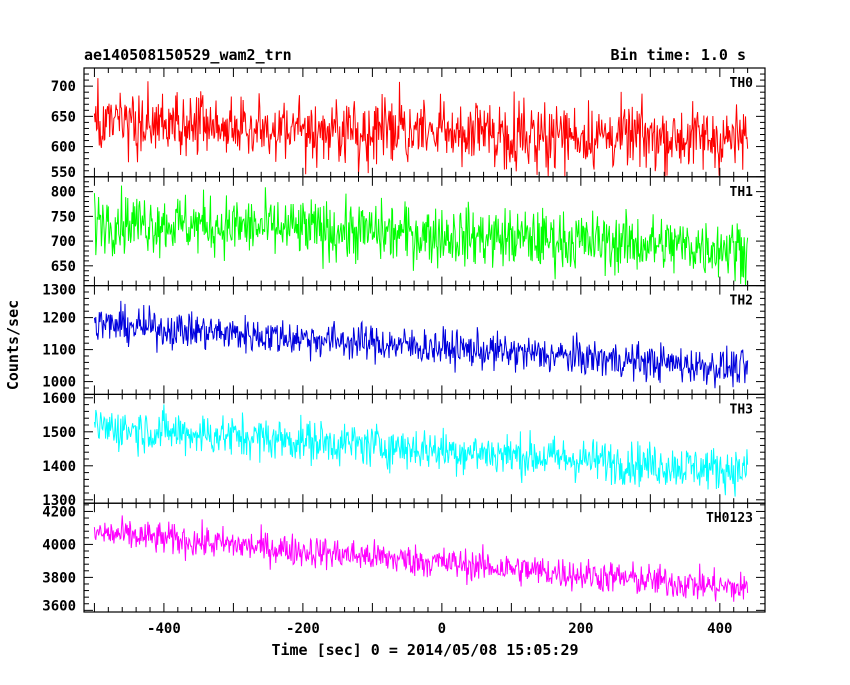 The height and width of the screenshot is (685, 850). What do you see at coordinates (63, 217) in the screenshot?
I see `y-tick-label: 750` at bounding box center [63, 217].